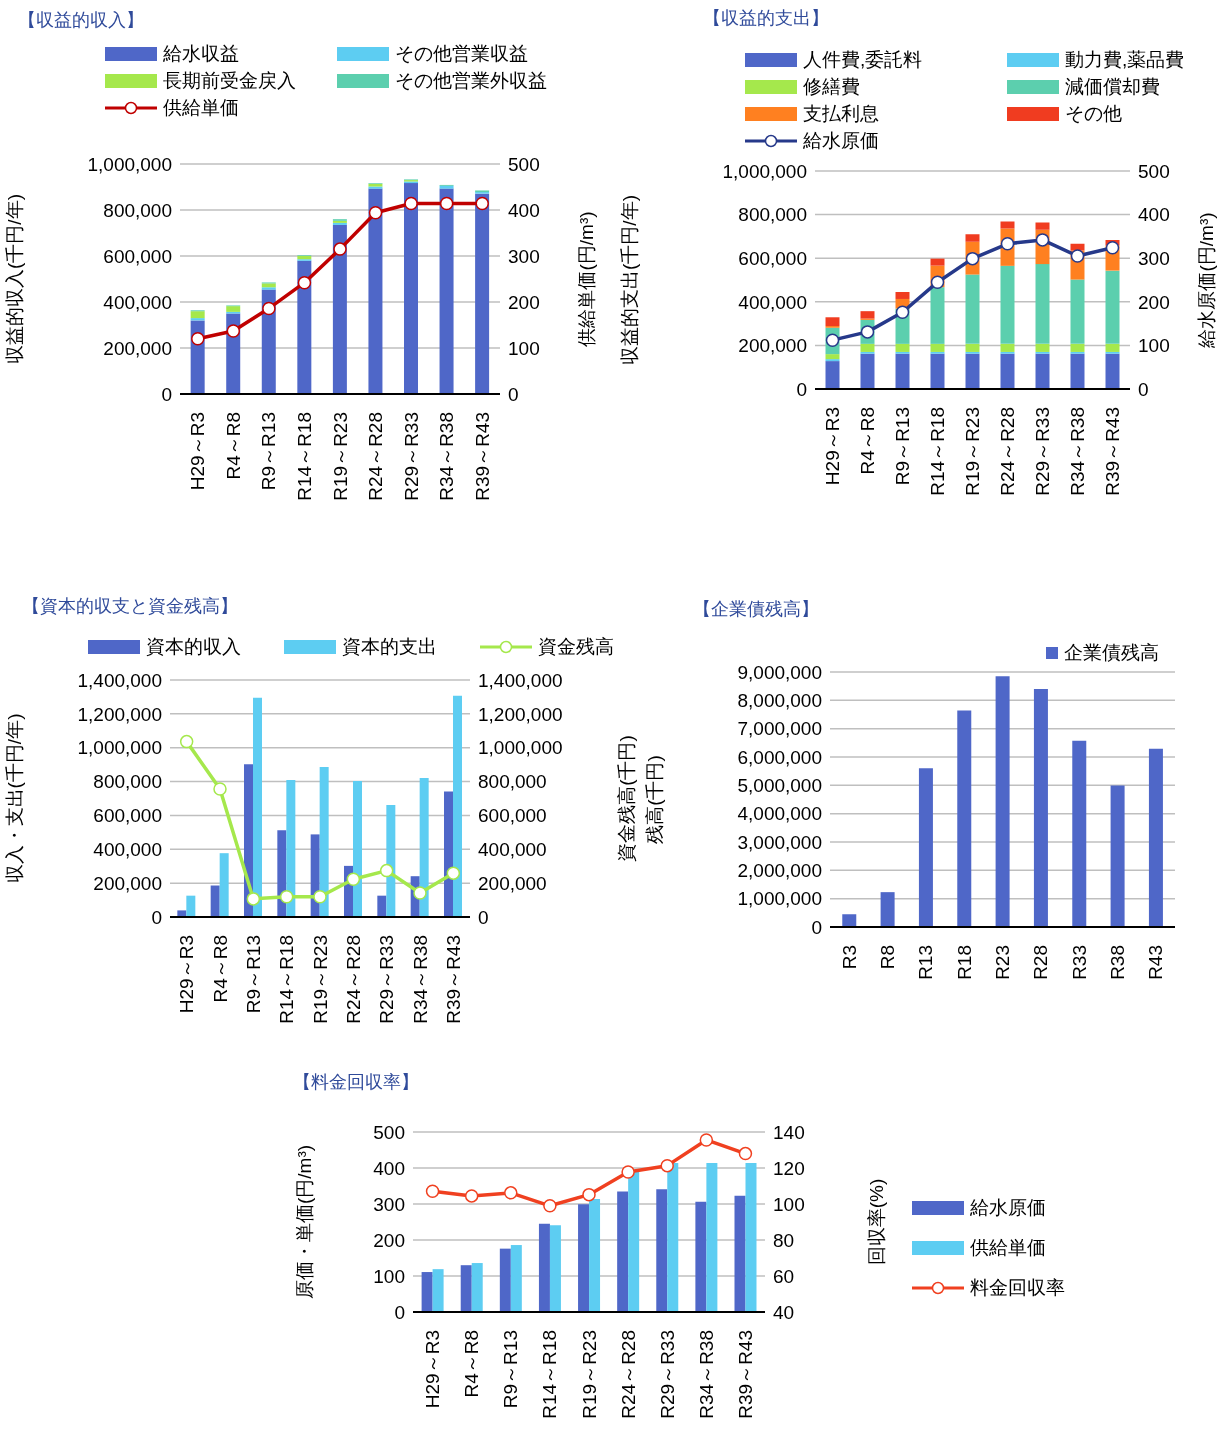 Image resolution: width=1231 pixels, height=1430 pixels. I want to click on legend-label: 減価償却費, so click(1112, 86).